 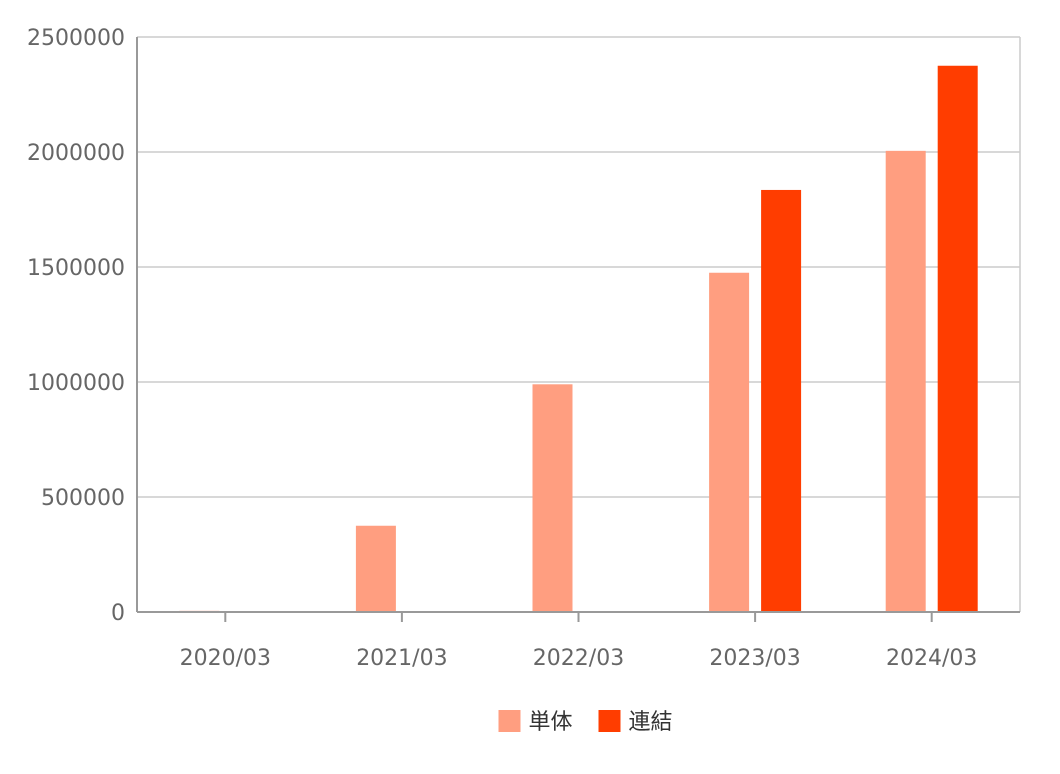 What do you see at coordinates (83, 498) in the screenshot?
I see `y-tick-label: 500000` at bounding box center [83, 498].